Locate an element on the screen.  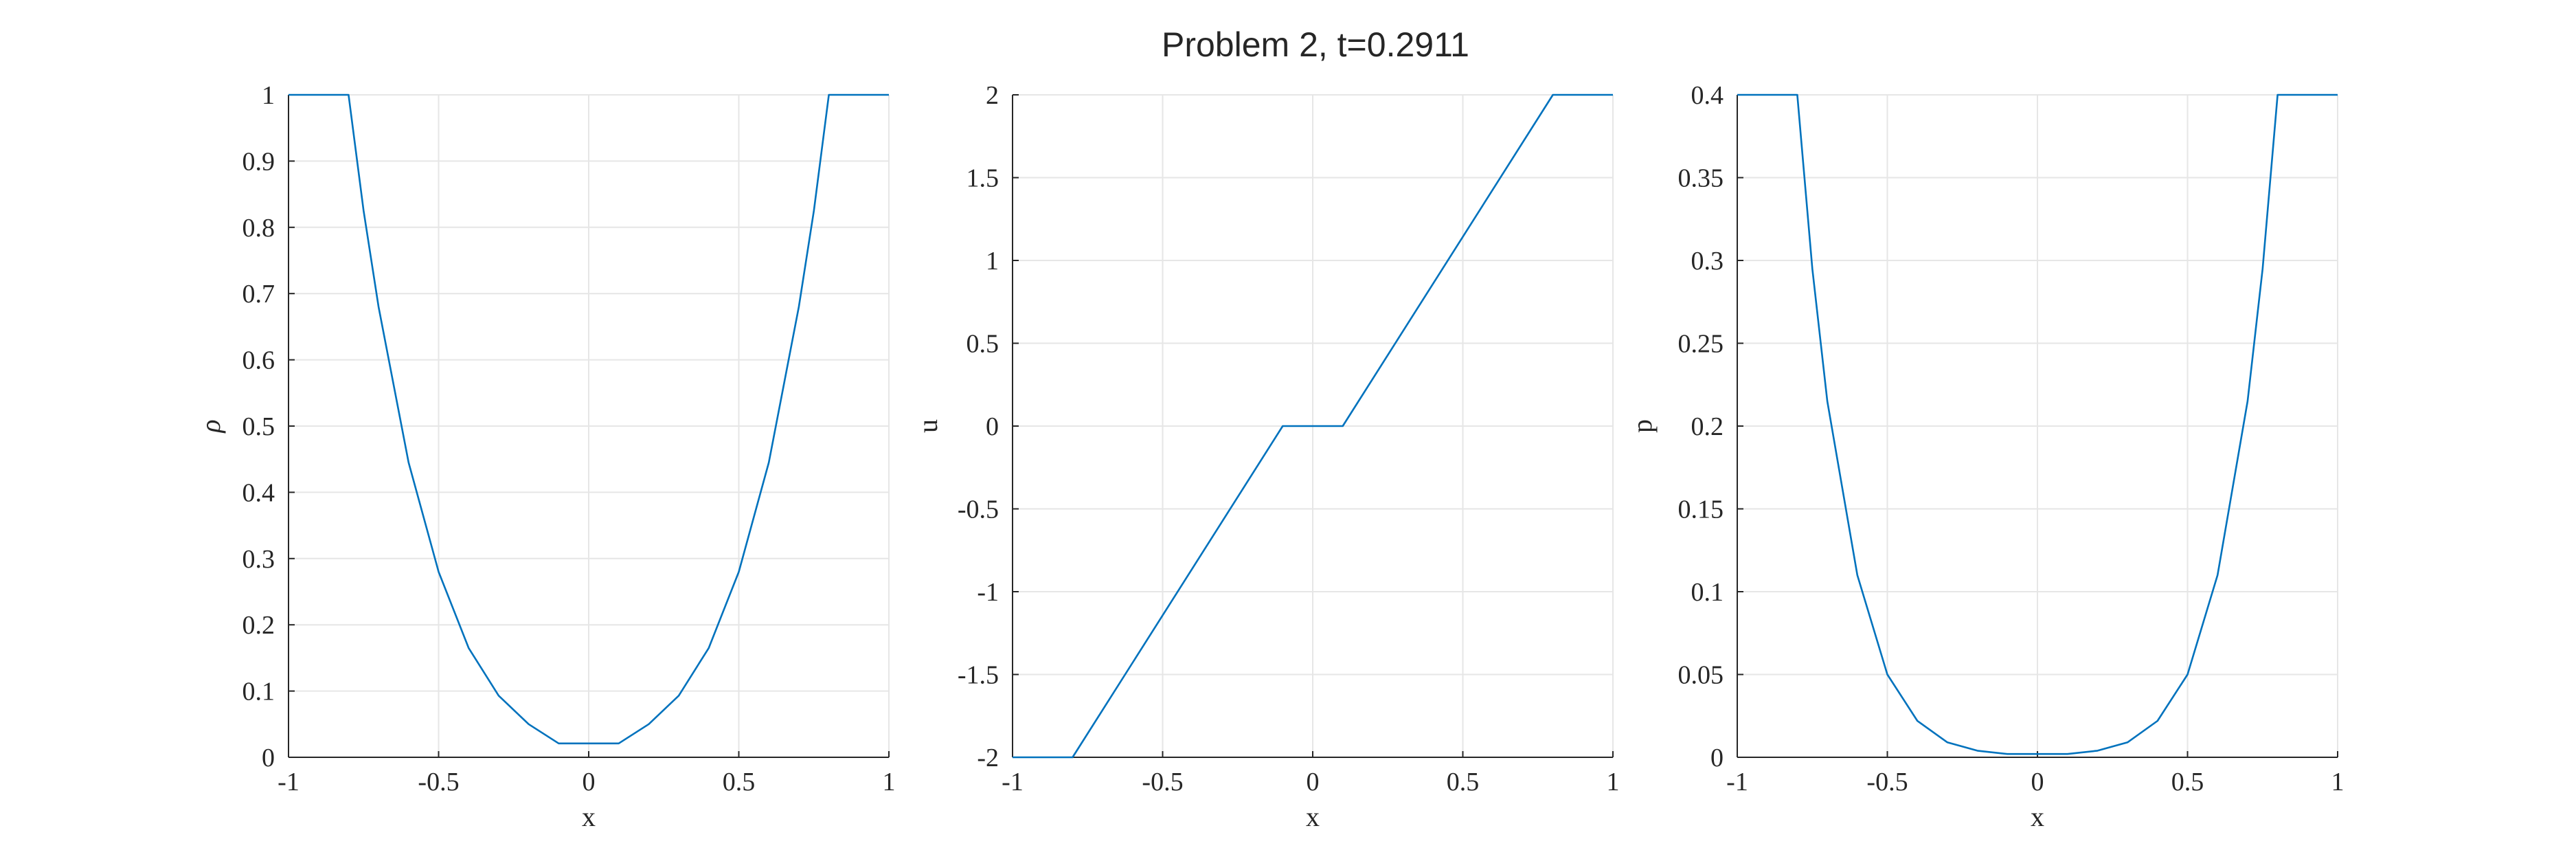
figure-title: Problem 2, t=0.2911 is located at coordinates (1315, 44).